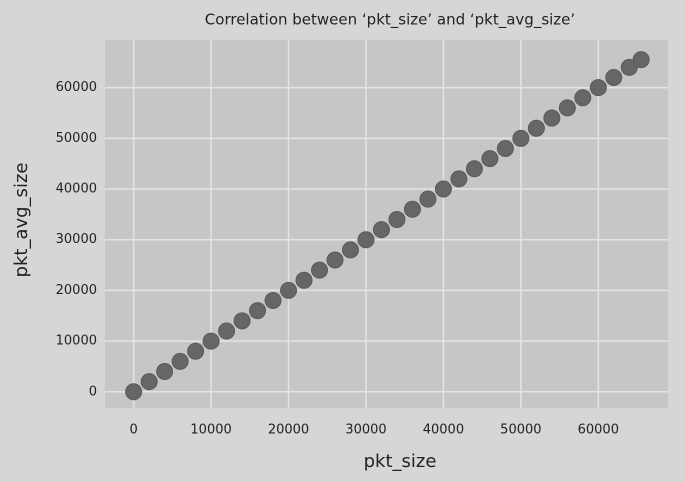 The height and width of the screenshot is (482, 685). What do you see at coordinates (76, 290) in the screenshot?
I see `y-tick-label: 20000` at bounding box center [76, 290].